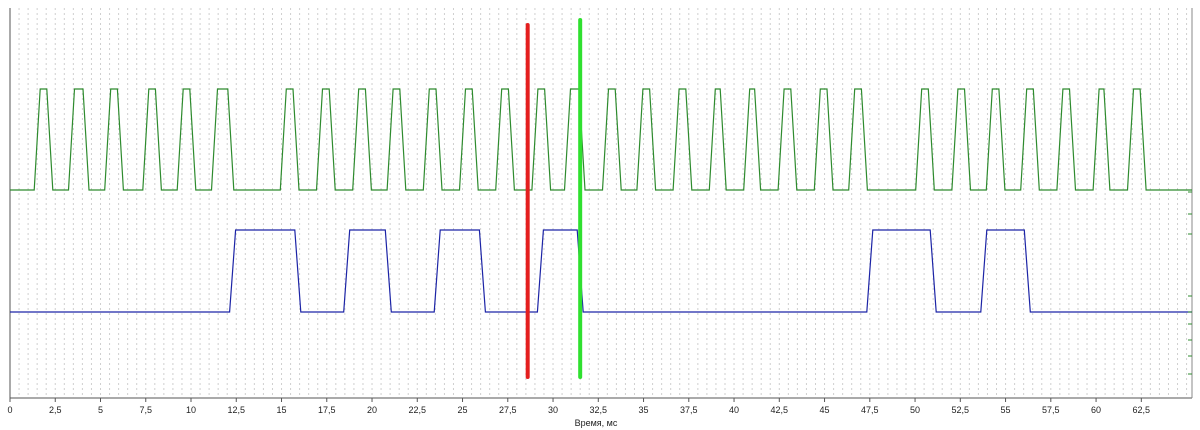 This screenshot has width=1200, height=430. Describe the element at coordinates (689, 410) in the screenshot. I see `x-tick-label: 37,5` at that location.